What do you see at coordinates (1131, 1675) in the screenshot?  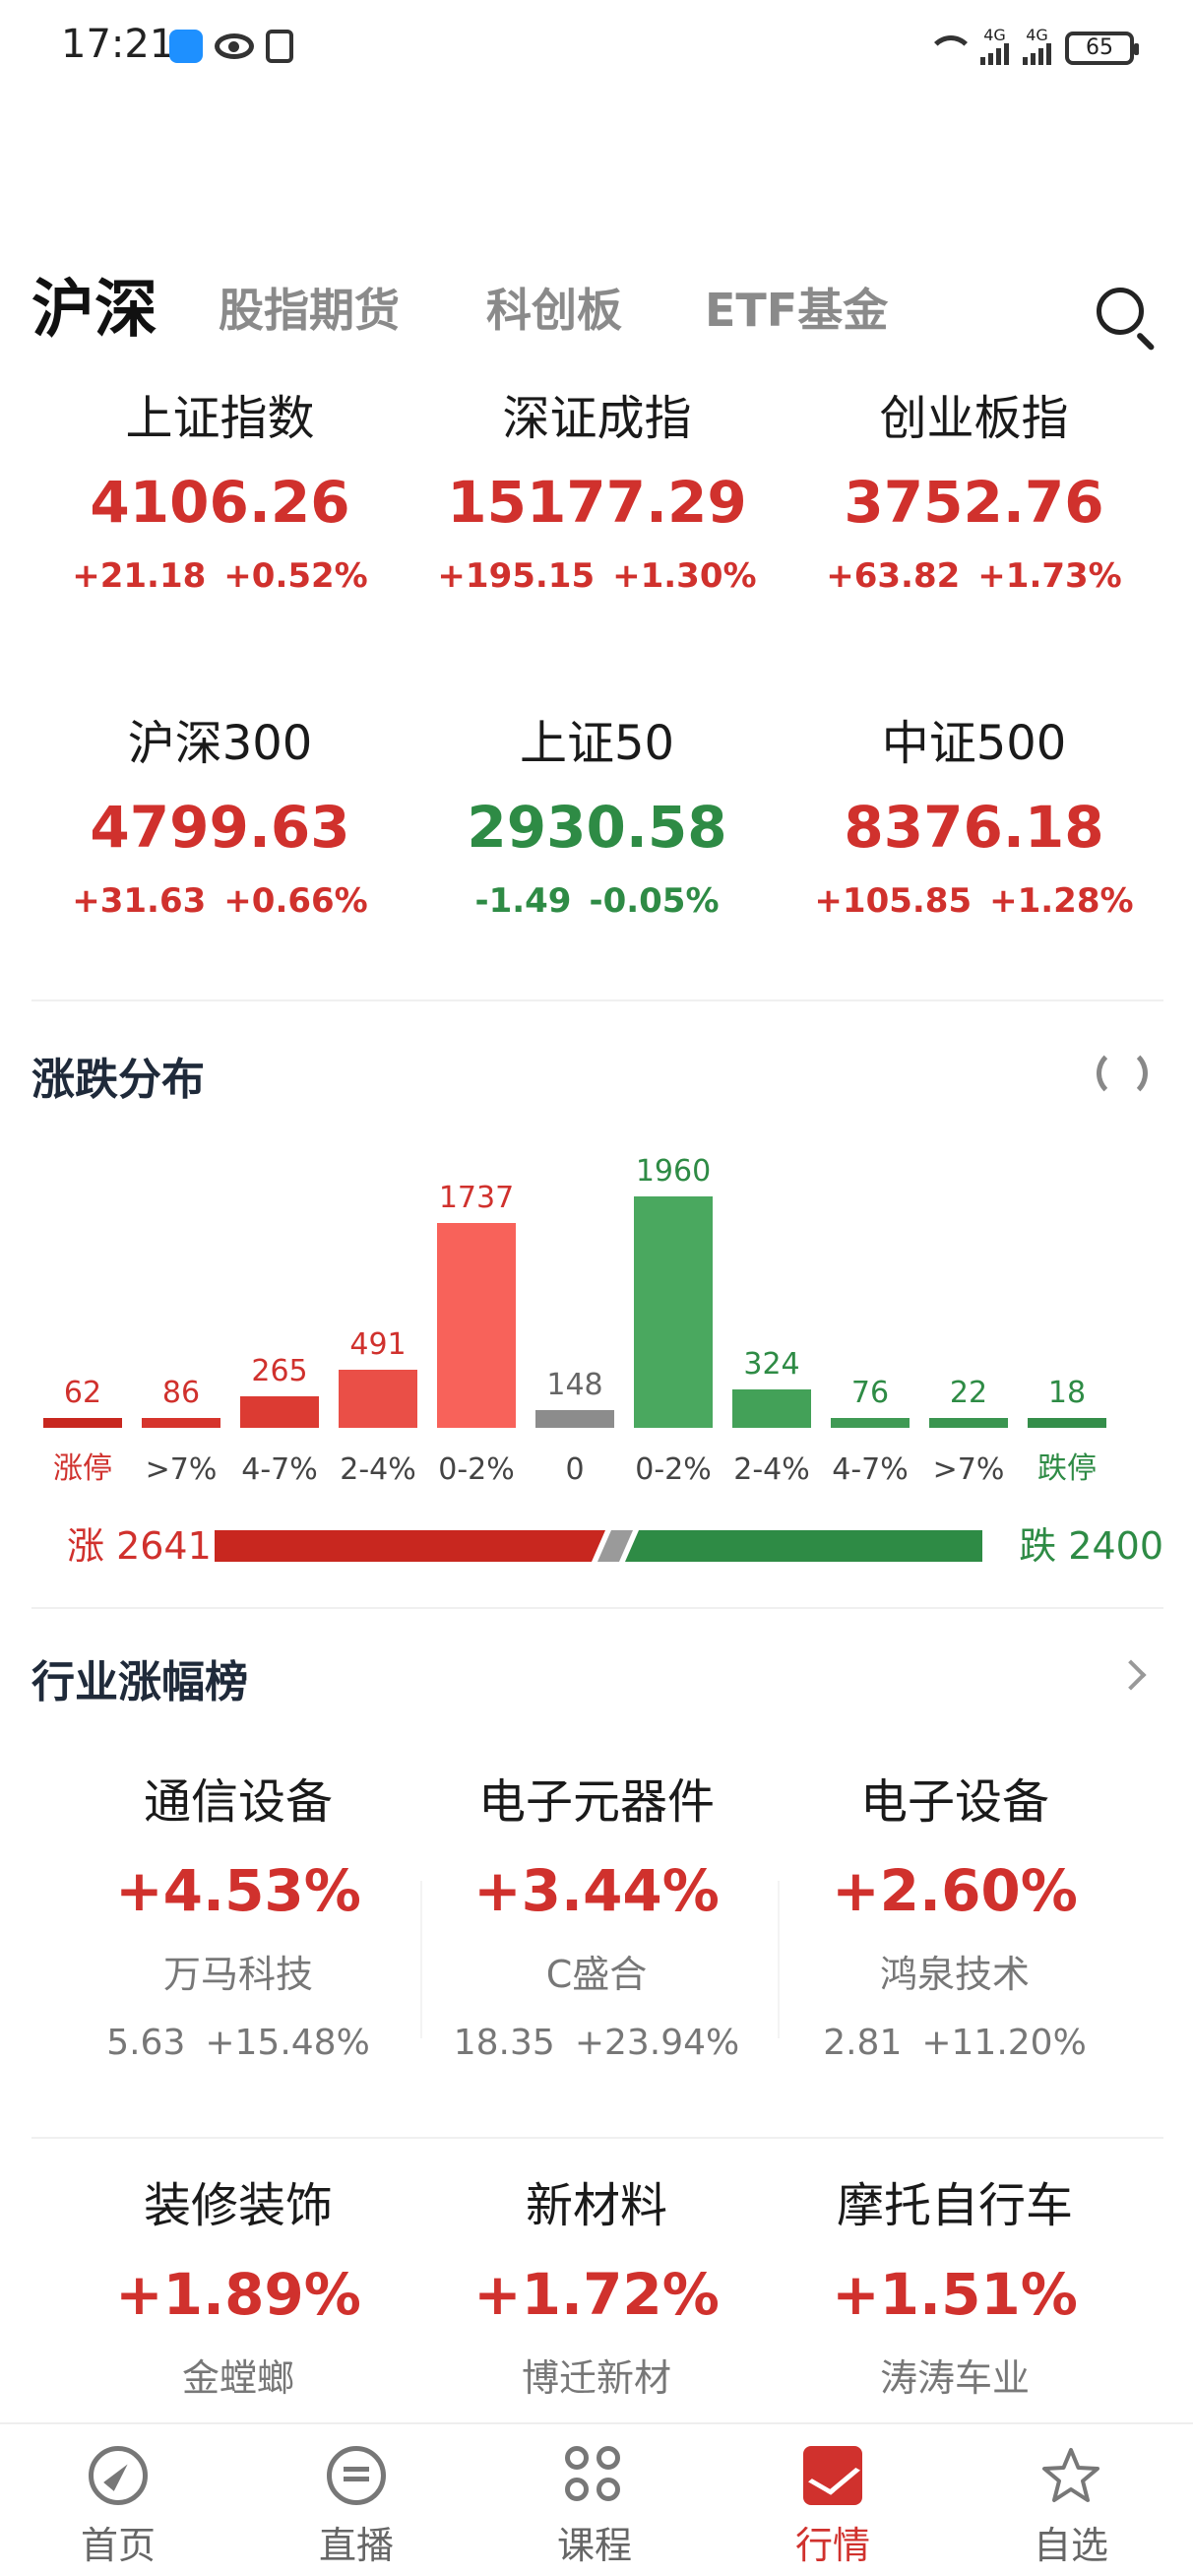 I see `chevron-right-icon` at bounding box center [1131, 1675].